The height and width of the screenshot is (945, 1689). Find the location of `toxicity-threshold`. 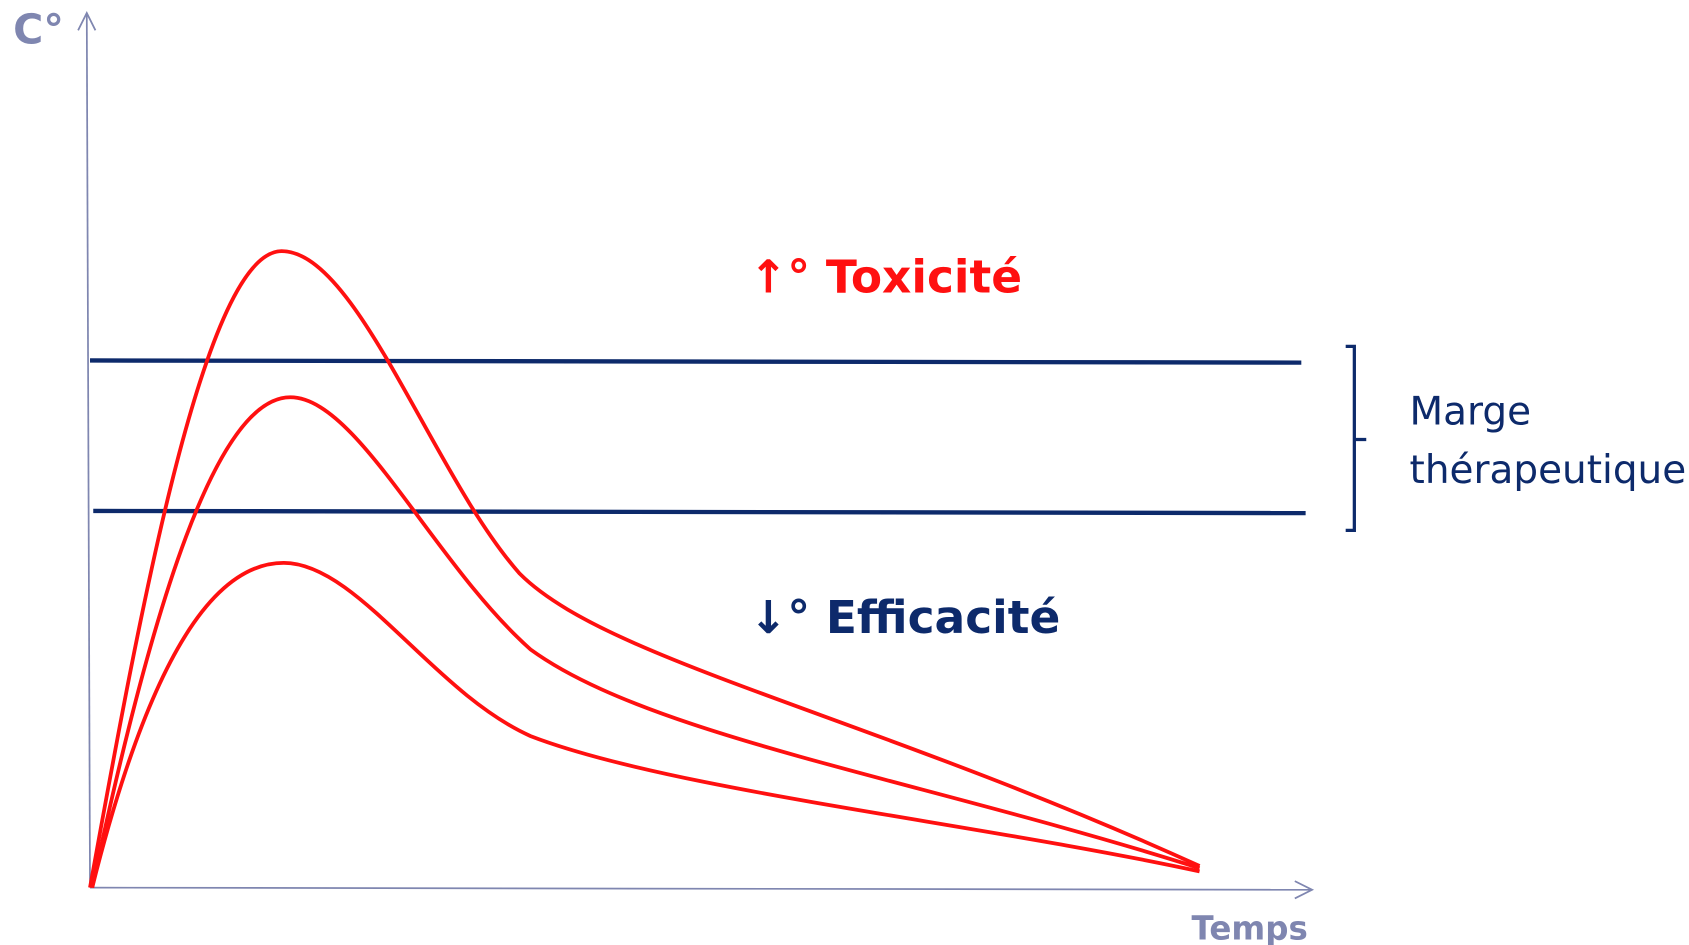

toxicity-threshold is located at coordinates (696, 361).